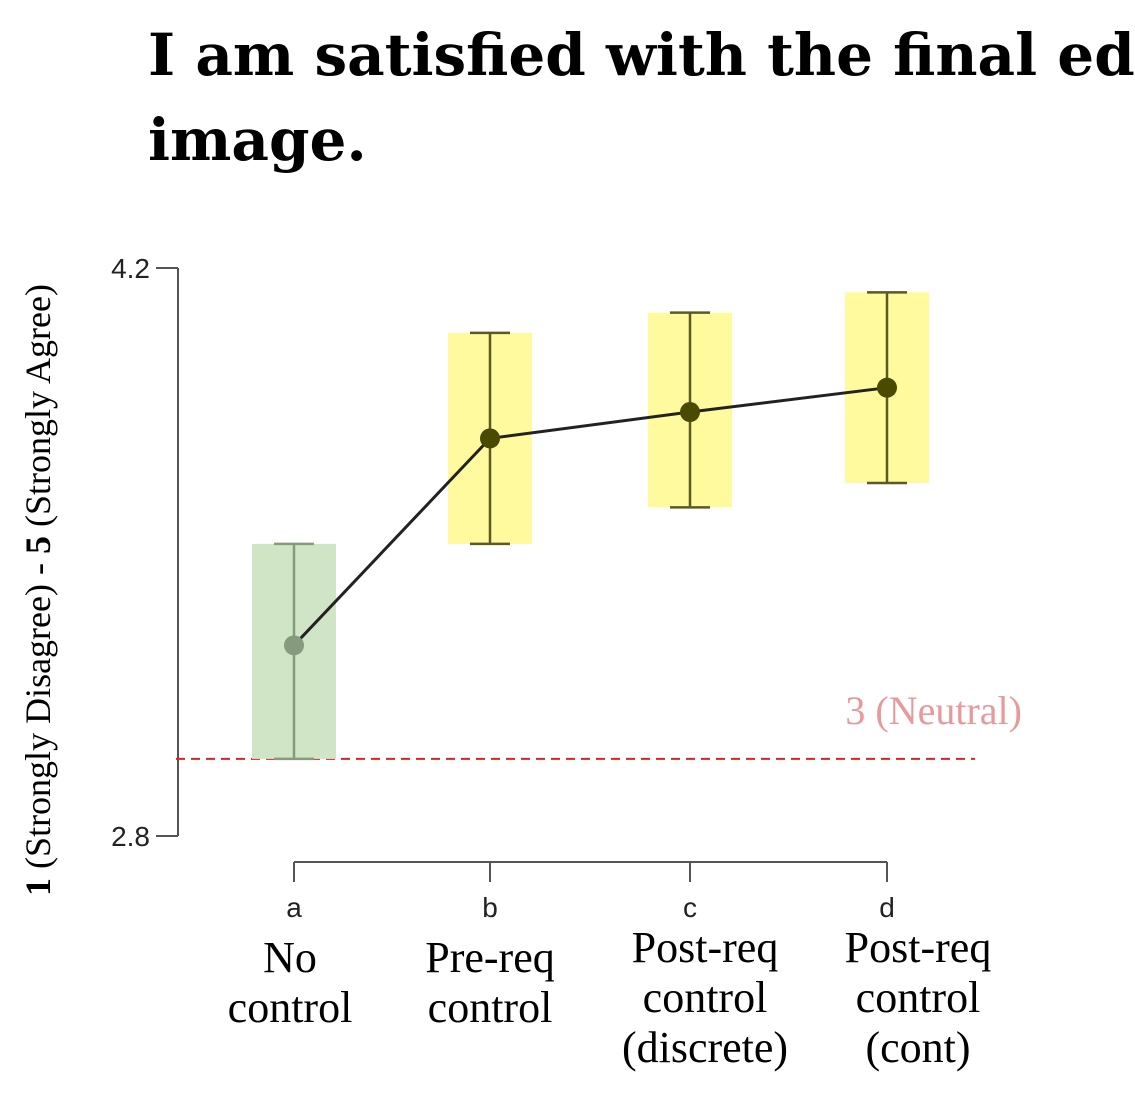  Describe the element at coordinates (690, 907) in the screenshot. I see `x-tick-letter: c` at that location.